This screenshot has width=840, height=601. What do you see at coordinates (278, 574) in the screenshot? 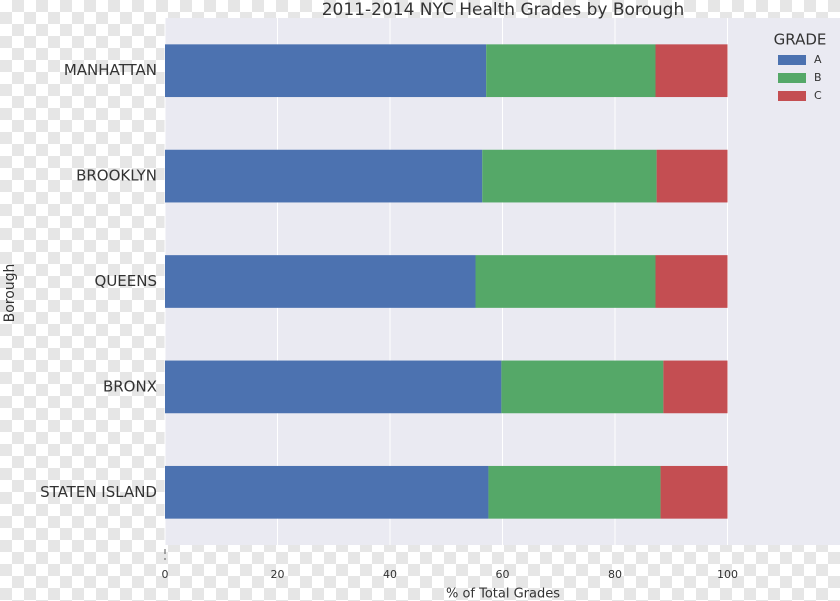
I see `x-tick-label: 20` at bounding box center [278, 574].